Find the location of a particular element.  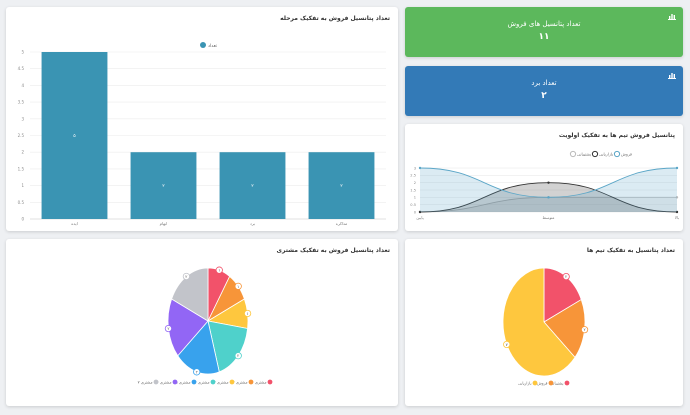

bar-value-label: ۵ is located at coordinates (74, 136).